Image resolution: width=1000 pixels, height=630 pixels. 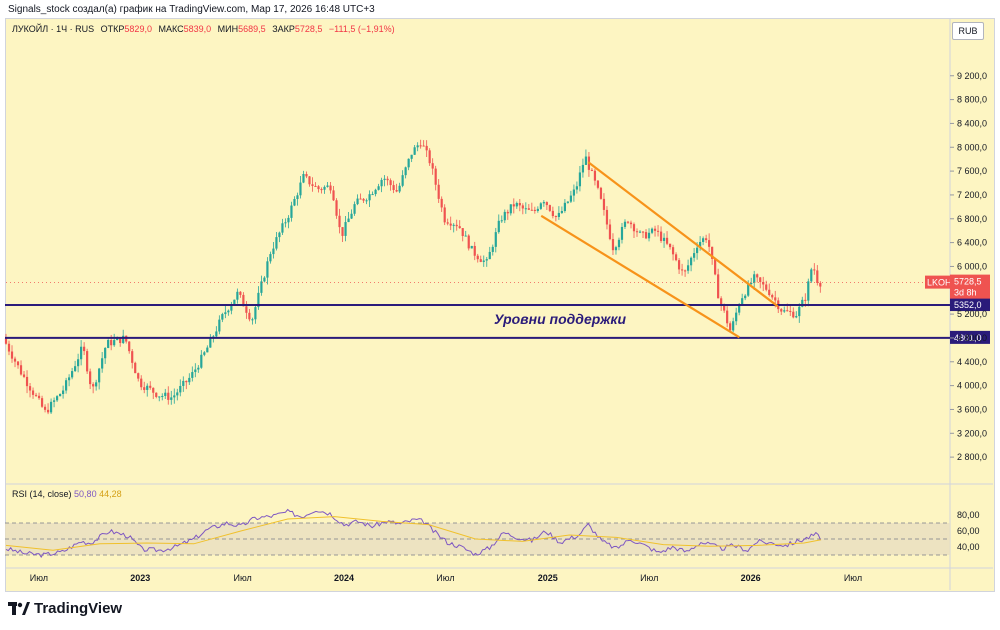 What do you see at coordinates (972, 314) in the screenshot?
I see `y-tick-label: 5 200,0` at bounding box center [972, 314].